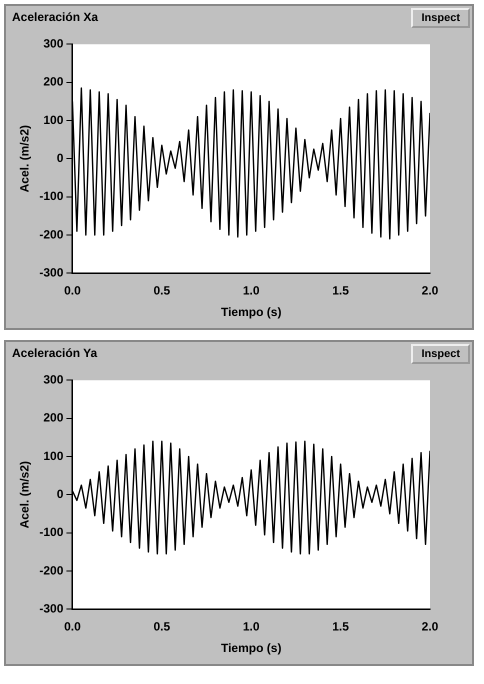 The height and width of the screenshot is (684, 484). What do you see at coordinates (55, 17) in the screenshot?
I see `chart-title: Aceleración Xa` at bounding box center [55, 17].